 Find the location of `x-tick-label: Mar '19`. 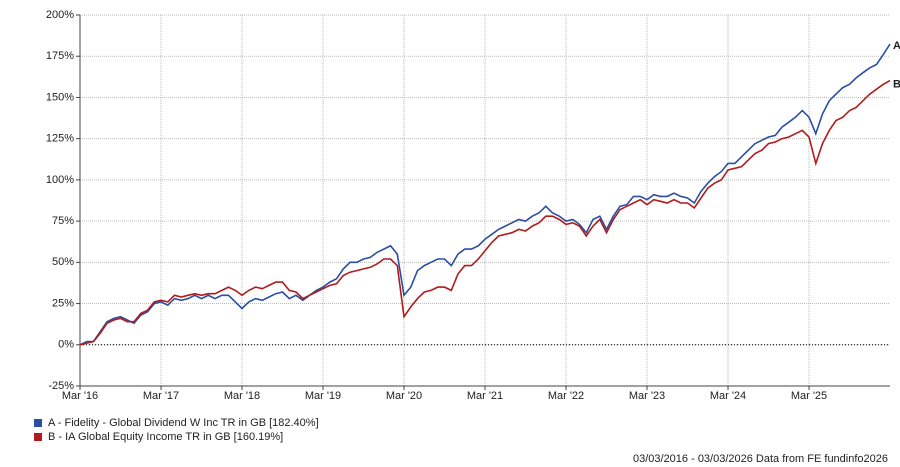

x-tick-label: Mar '19 is located at coordinates (323, 396).